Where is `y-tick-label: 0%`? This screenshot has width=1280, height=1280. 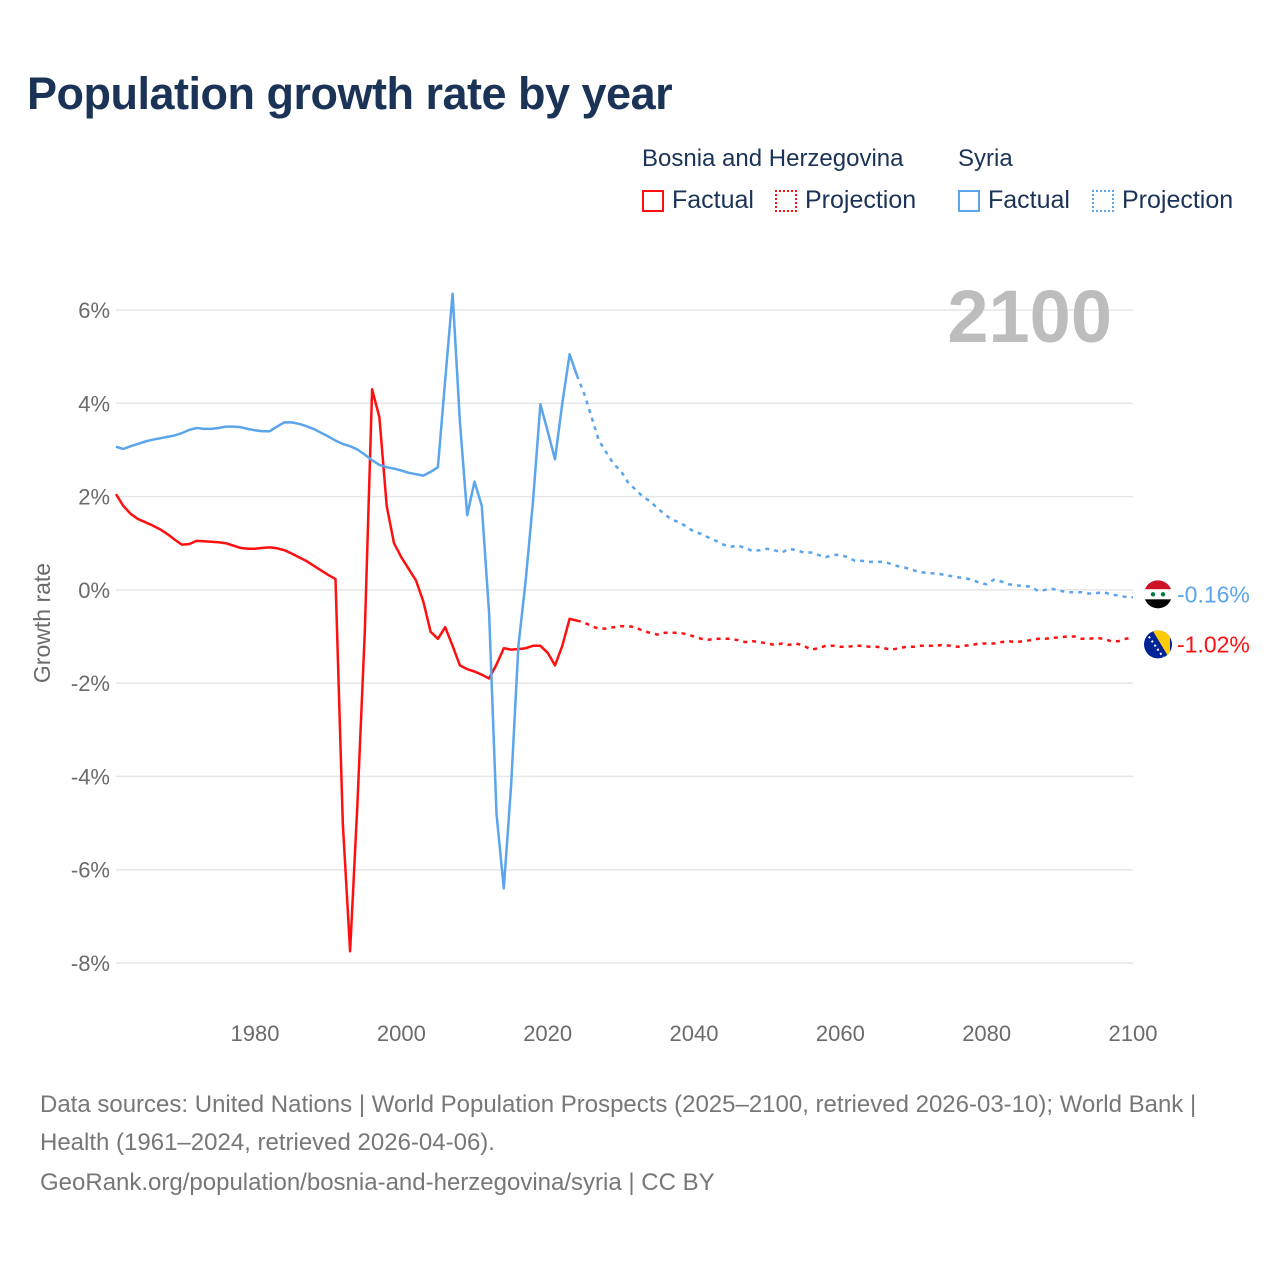
y-tick-label: 0% is located at coordinates (94, 590).